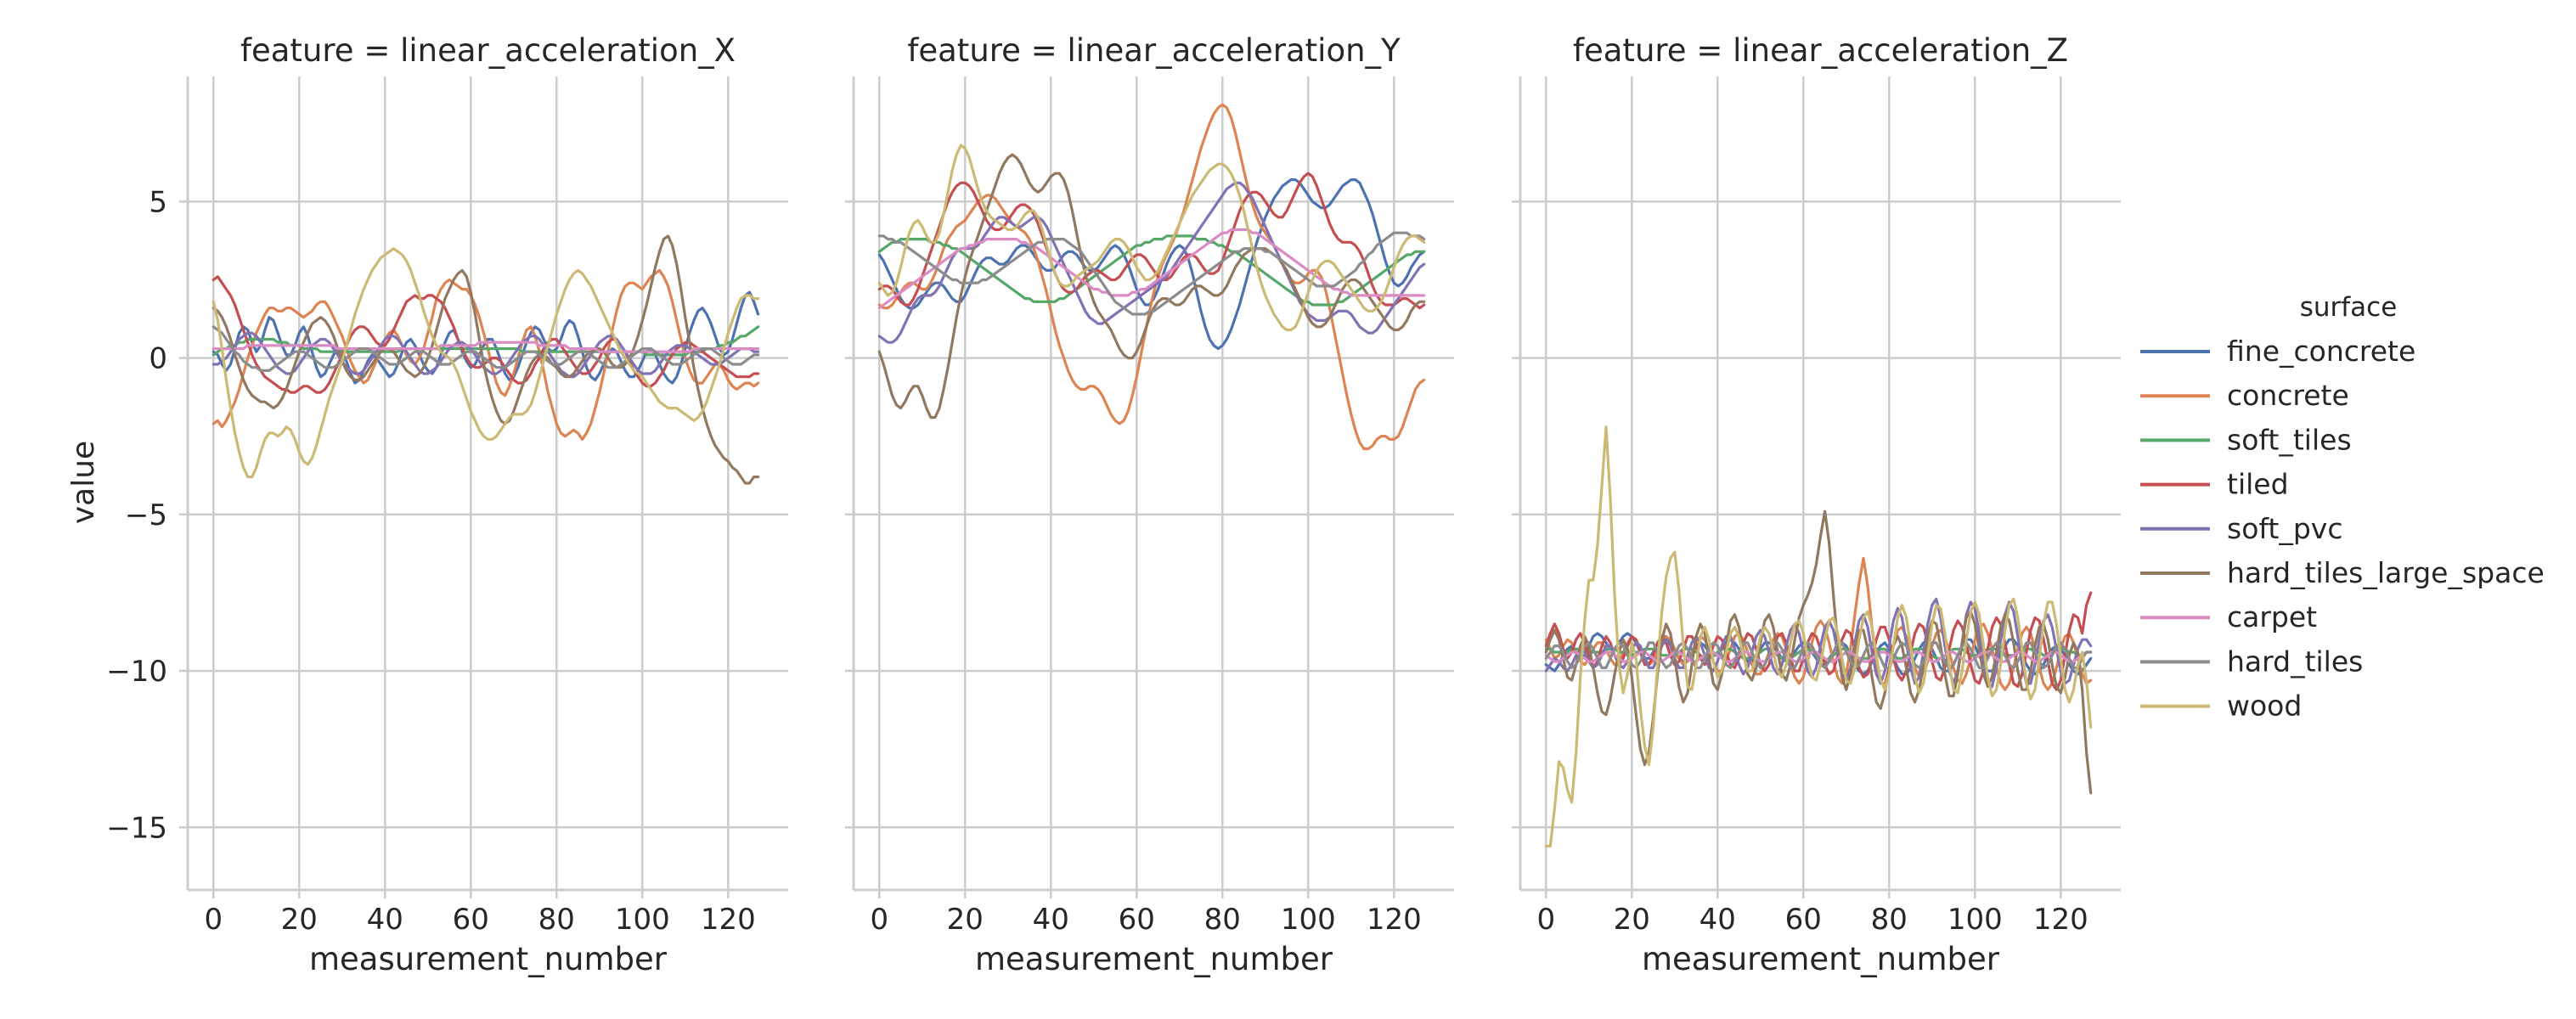  Describe the element at coordinates (2288, 395) in the screenshot. I see `legend-entry-concrete: concrete` at that location.